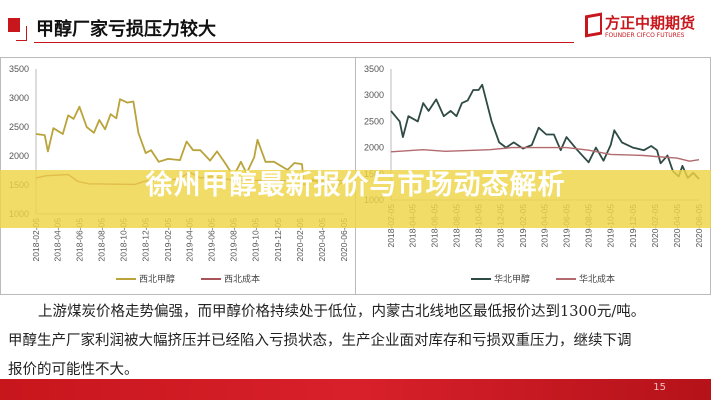 This screenshot has height=400, width=711. Describe the element at coordinates (146, 240) in the screenshot. I see `x-tick-label: 2018-12-05` at that location.